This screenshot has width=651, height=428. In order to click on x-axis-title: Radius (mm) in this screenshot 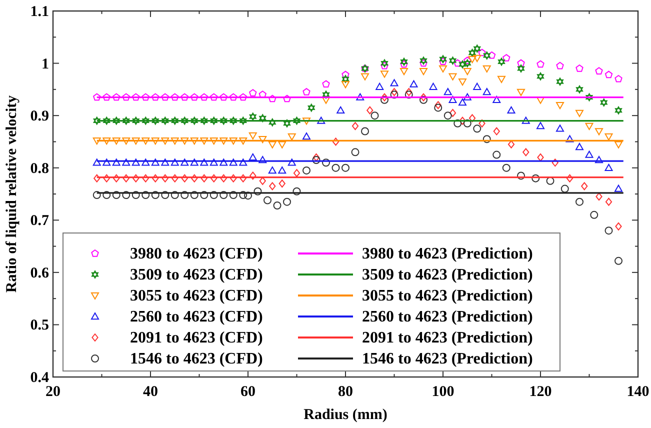, I will do `click(346, 415)`.